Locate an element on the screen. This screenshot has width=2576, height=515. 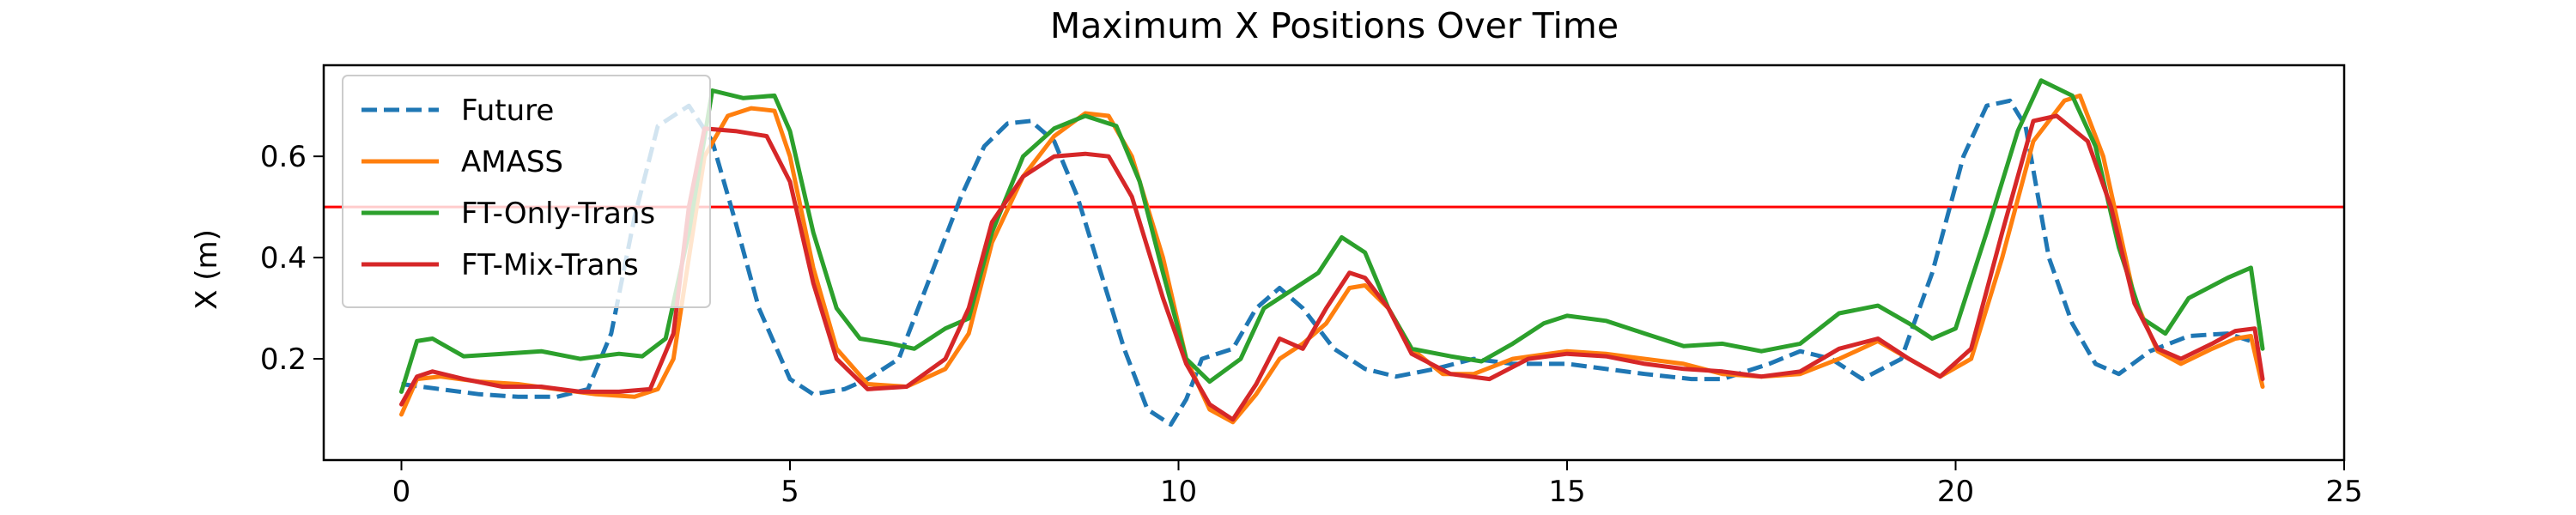
x-tick-label: 15 is located at coordinates (1566, 492).